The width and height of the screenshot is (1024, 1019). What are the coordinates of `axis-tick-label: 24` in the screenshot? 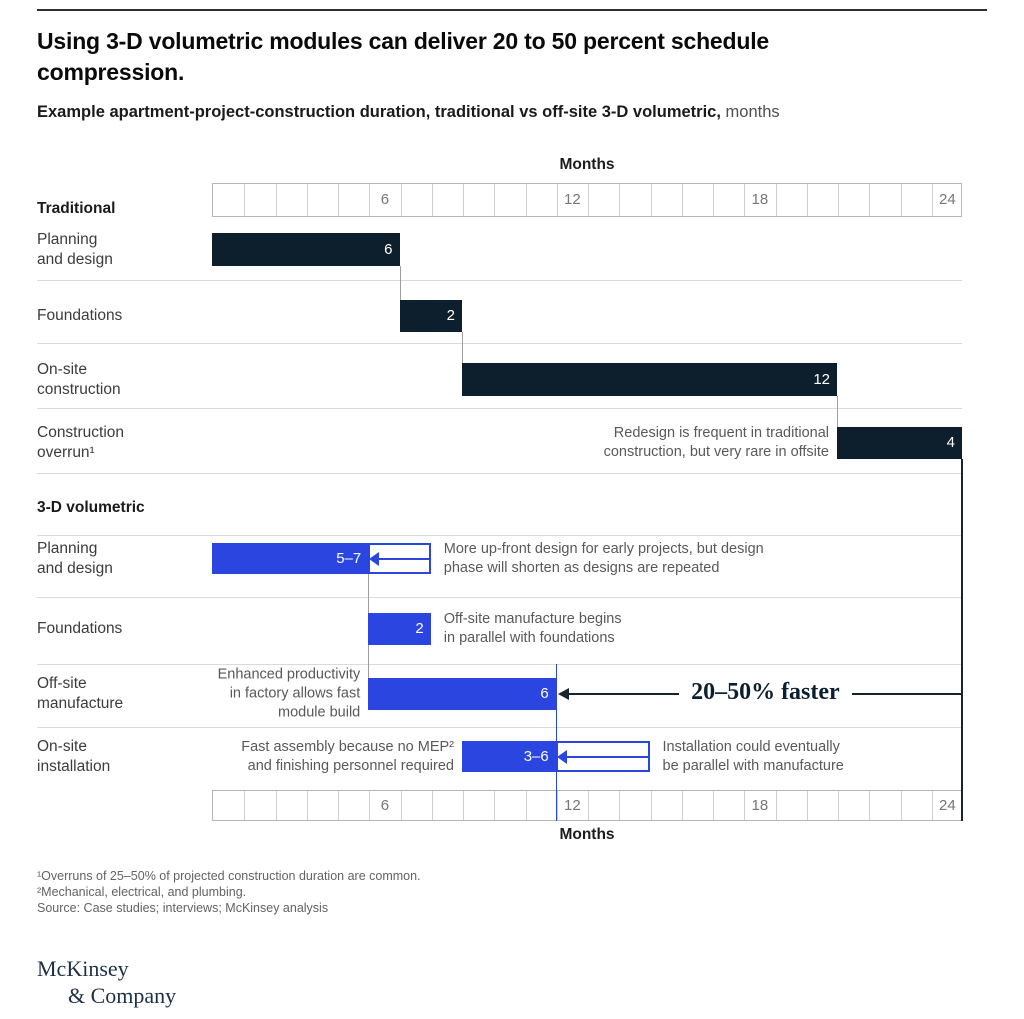 It's located at (947, 199).